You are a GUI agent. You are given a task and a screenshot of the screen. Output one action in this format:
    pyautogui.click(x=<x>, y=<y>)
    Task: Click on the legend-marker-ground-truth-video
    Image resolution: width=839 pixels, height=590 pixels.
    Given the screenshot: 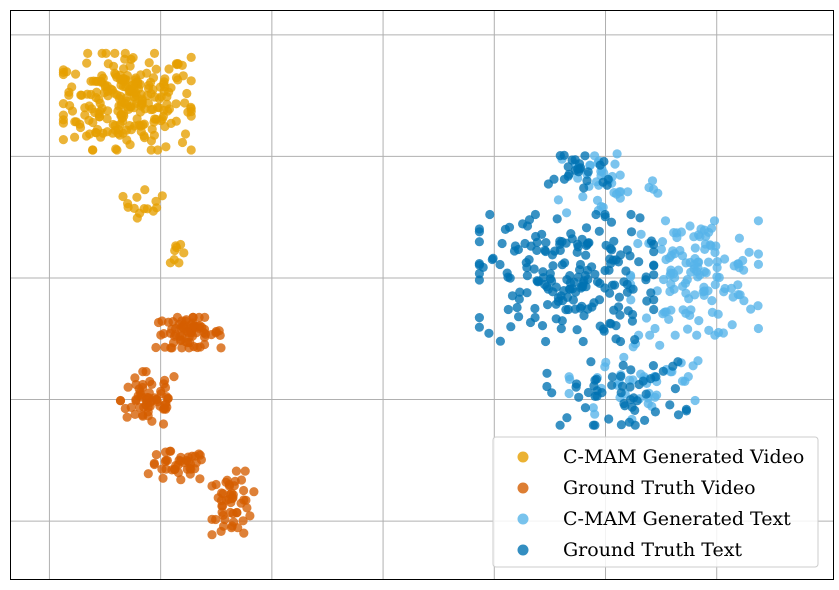 What is the action you would take?
    pyautogui.click(x=523, y=488)
    